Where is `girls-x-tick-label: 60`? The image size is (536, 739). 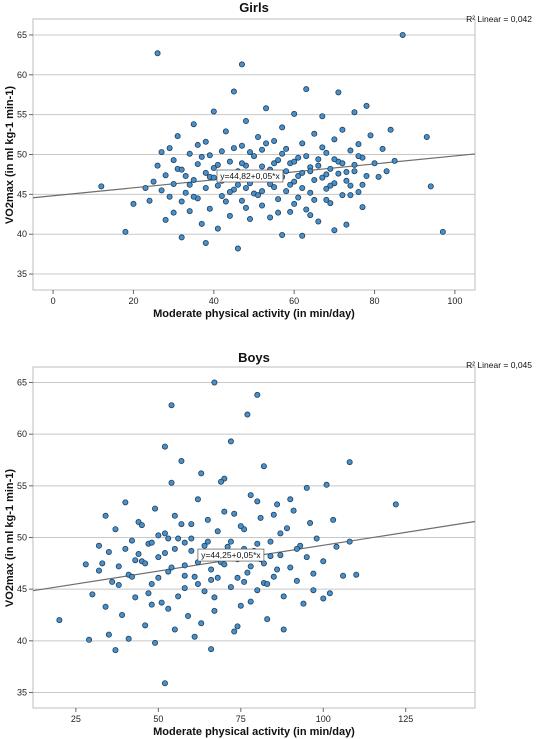
girls-x-tick-label: 60 is located at coordinates (294, 301).